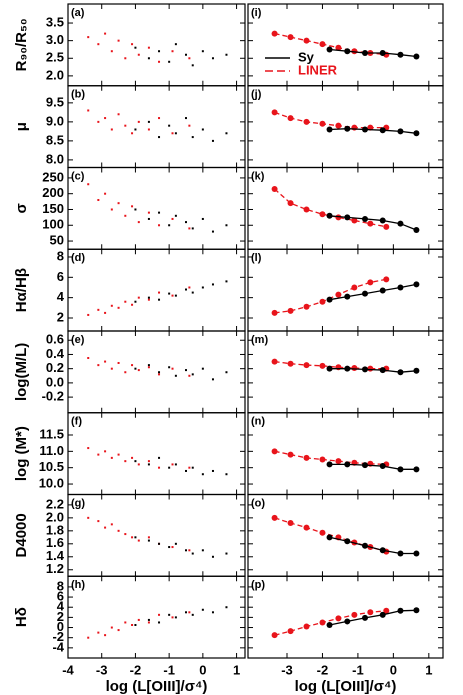 Image resolution: width=463 pixels, height=695 pixels. Describe the element at coordinates (373, 466) in the screenshot. I see `series-line` at that location.